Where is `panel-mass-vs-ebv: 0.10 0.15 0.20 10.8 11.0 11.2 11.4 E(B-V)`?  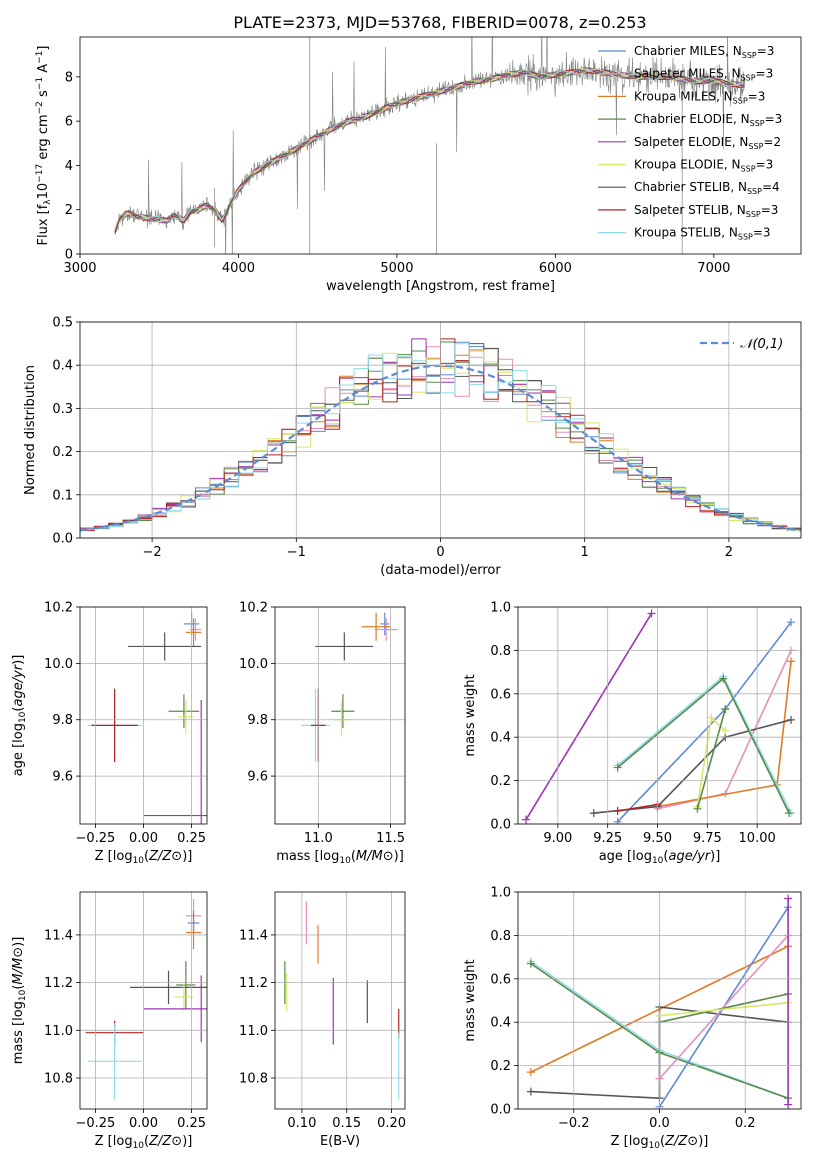
panel-mass-vs-ebv: 0.10 0.15 0.20 10.8 11.0 11.2 11.4 E(B-V) is located at coordinates (322, 1020).